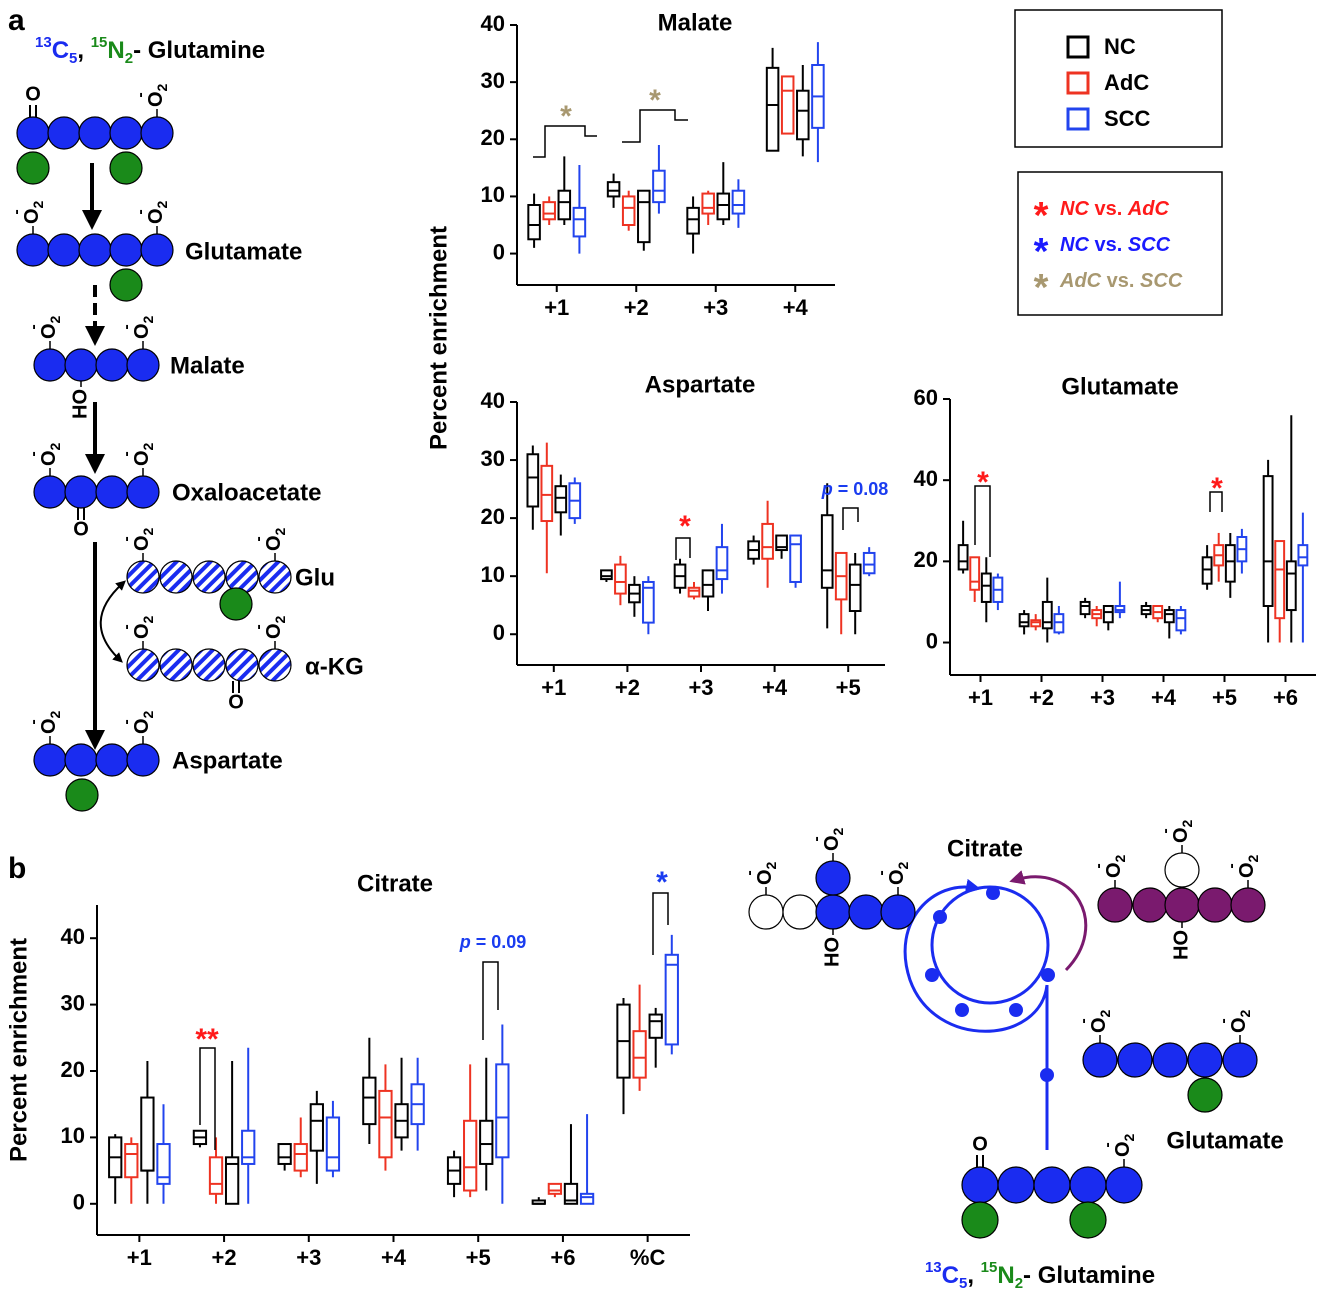  I want to click on label-part: - Glutamine, so click(1089, 1275).